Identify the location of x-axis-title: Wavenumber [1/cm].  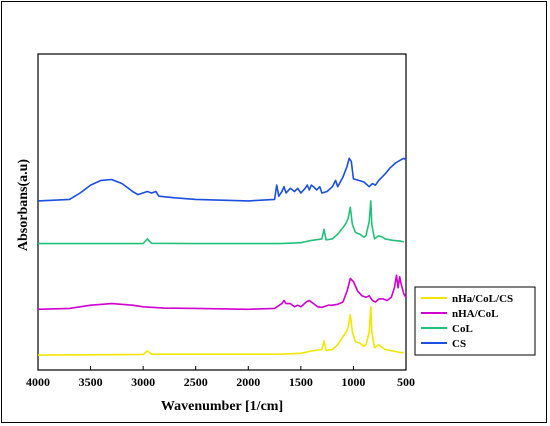
(222, 406).